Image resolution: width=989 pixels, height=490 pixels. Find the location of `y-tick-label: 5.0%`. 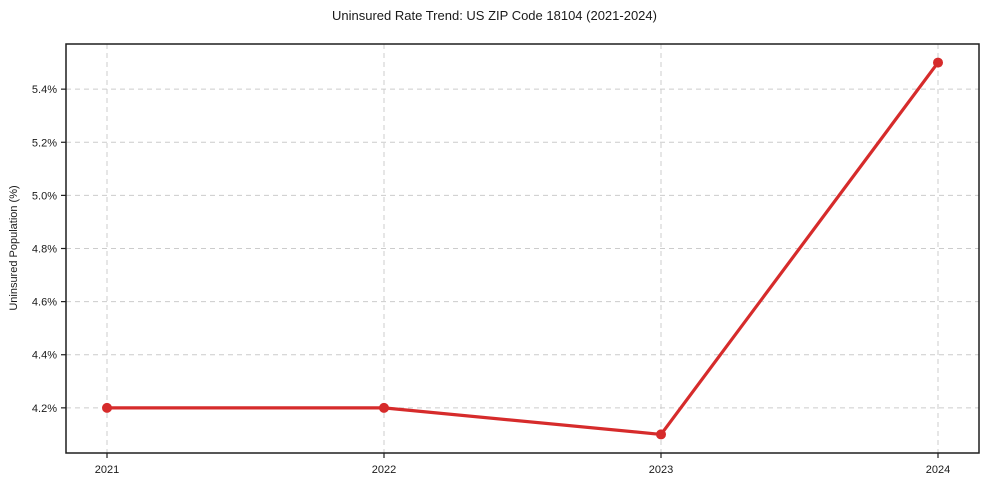

y-tick-label: 5.0% is located at coordinates (44, 196).